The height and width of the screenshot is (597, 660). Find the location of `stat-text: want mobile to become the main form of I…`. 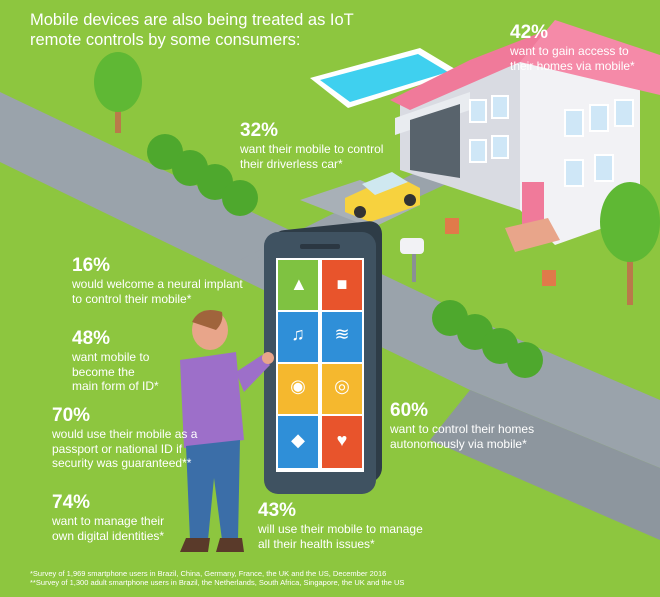

stat-text: want mobile to become the main form of I… is located at coordinates (115, 371).